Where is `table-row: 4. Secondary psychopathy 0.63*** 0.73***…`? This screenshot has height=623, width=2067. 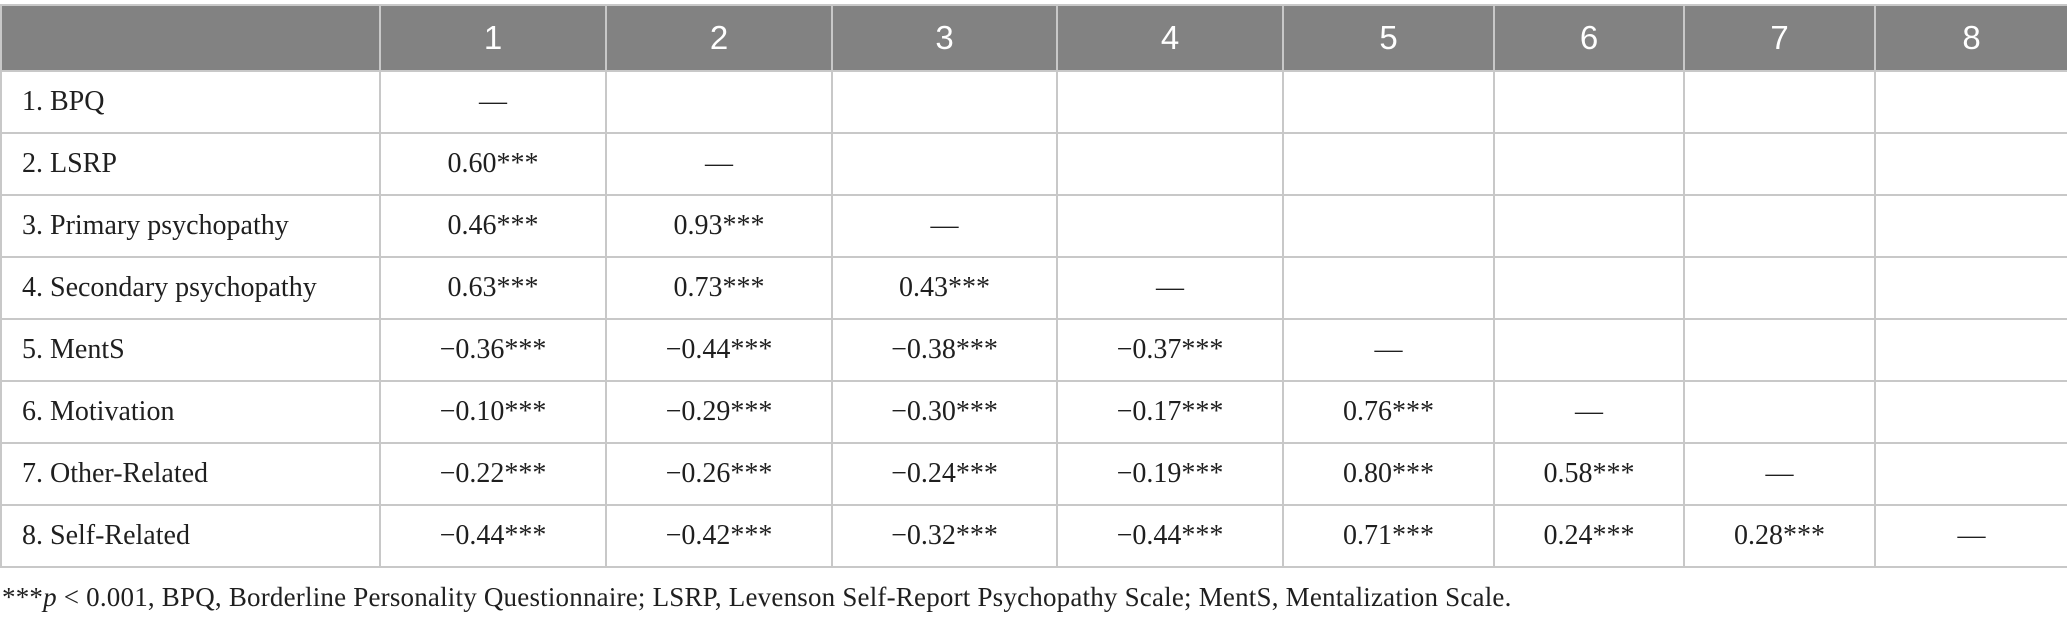
table-row: 4. Secondary psychopathy 0.63*** 0.73***… is located at coordinates (1033, 288).